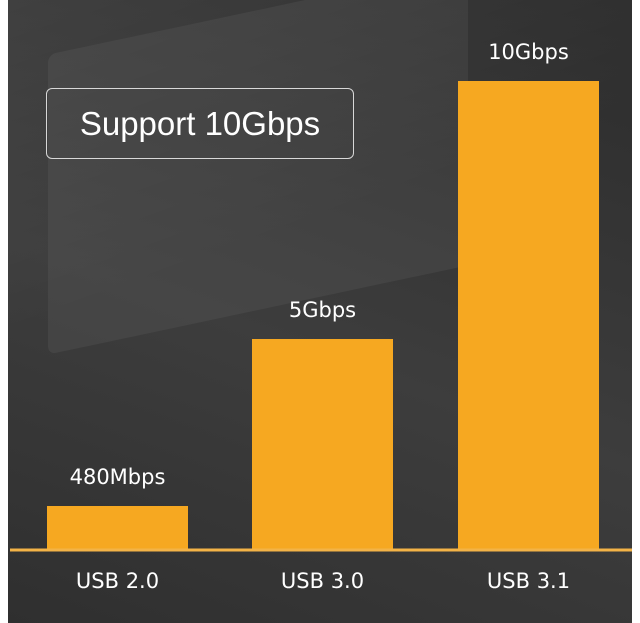  What do you see at coordinates (528, 52) in the screenshot?
I see `data-label: 10Gbps` at bounding box center [528, 52].